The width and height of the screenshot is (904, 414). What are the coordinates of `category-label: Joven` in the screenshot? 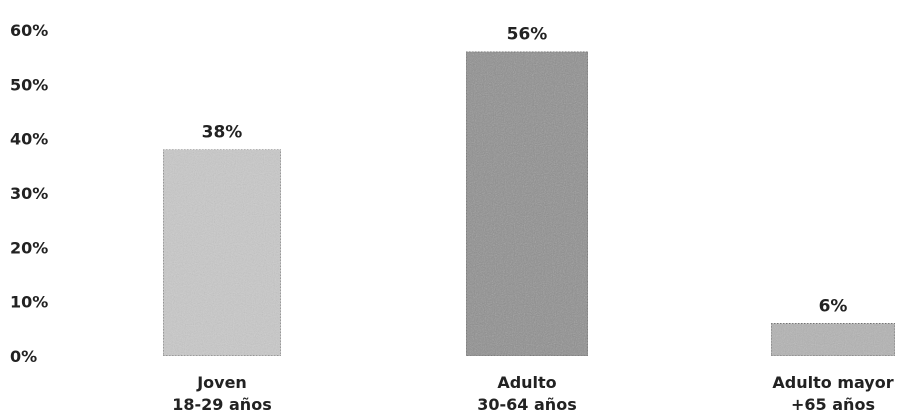 It's located at (221, 382).